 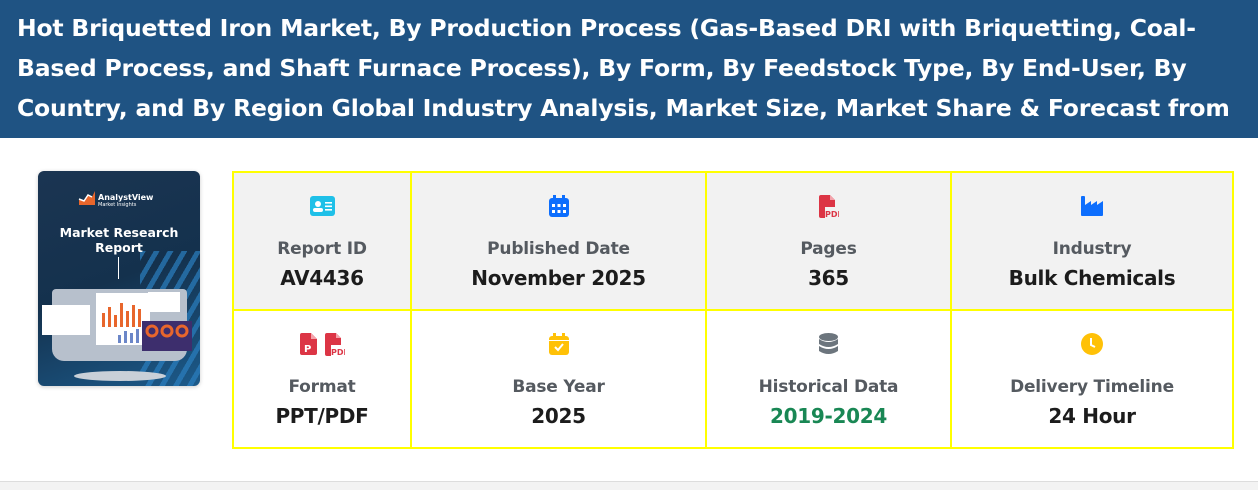 I want to click on detail-value: PPT/PDF, so click(x=322, y=416).